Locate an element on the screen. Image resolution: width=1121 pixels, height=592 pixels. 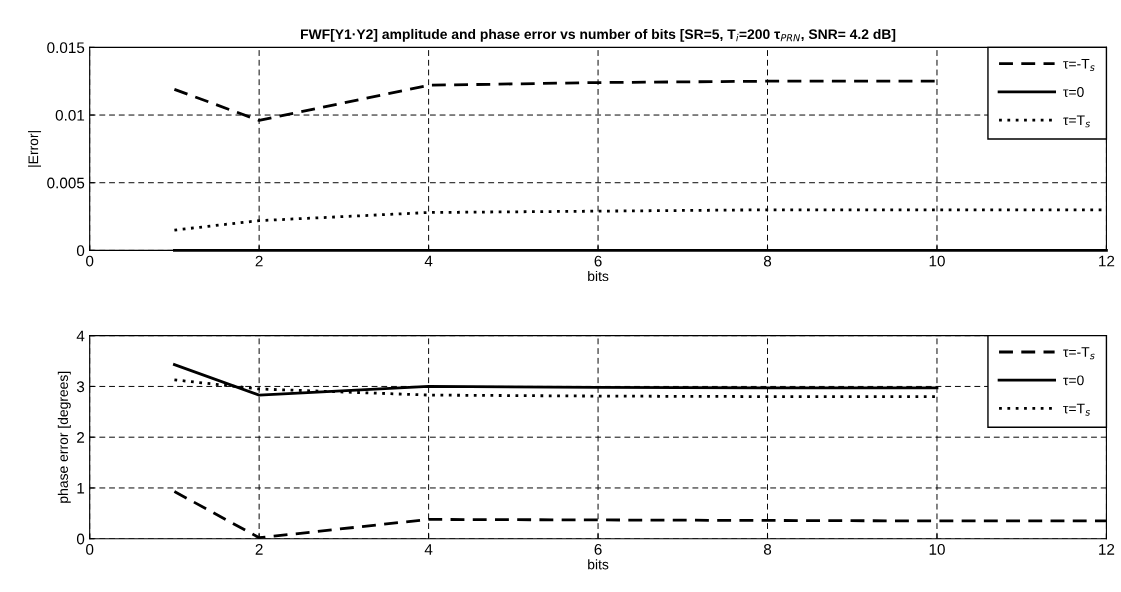
y-axis-title: phase error [degrees] is located at coordinates (64, 437).